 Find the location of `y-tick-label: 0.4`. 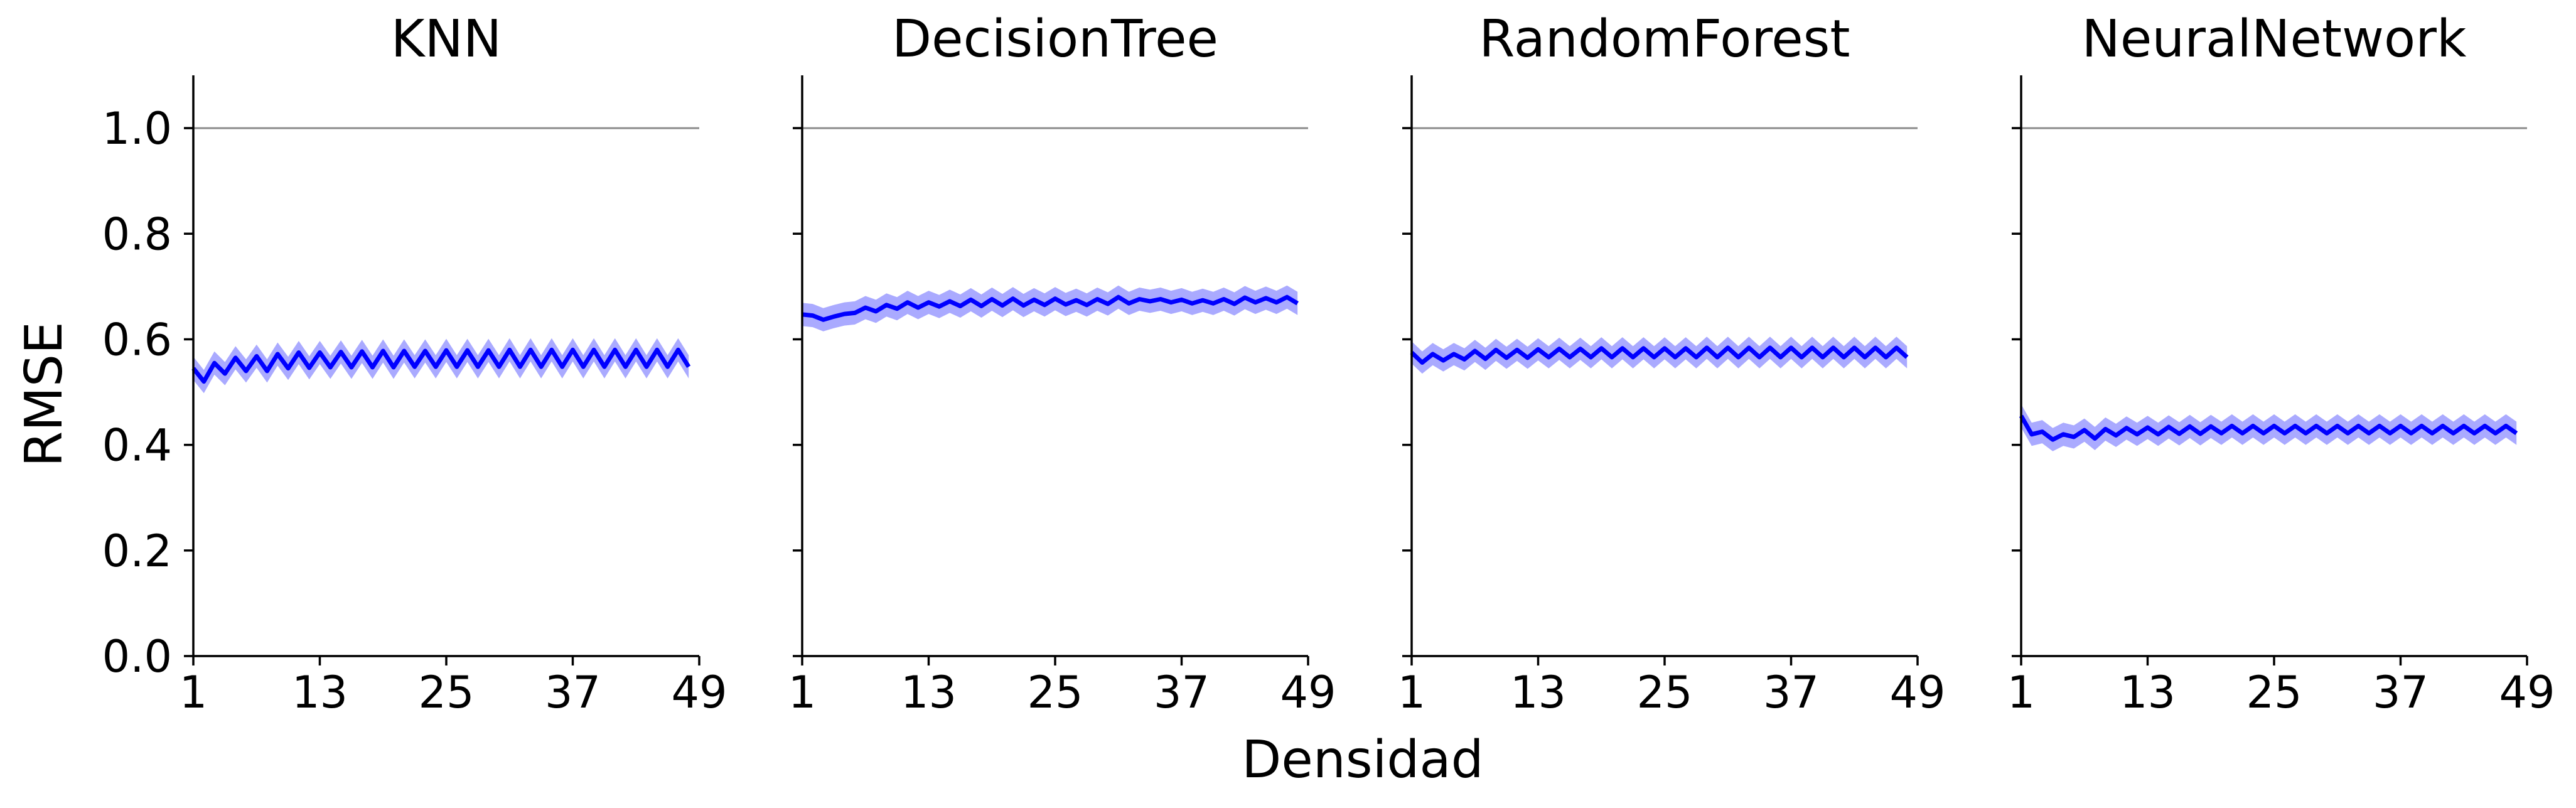

y-tick-label: 0.4 is located at coordinates (137, 445).